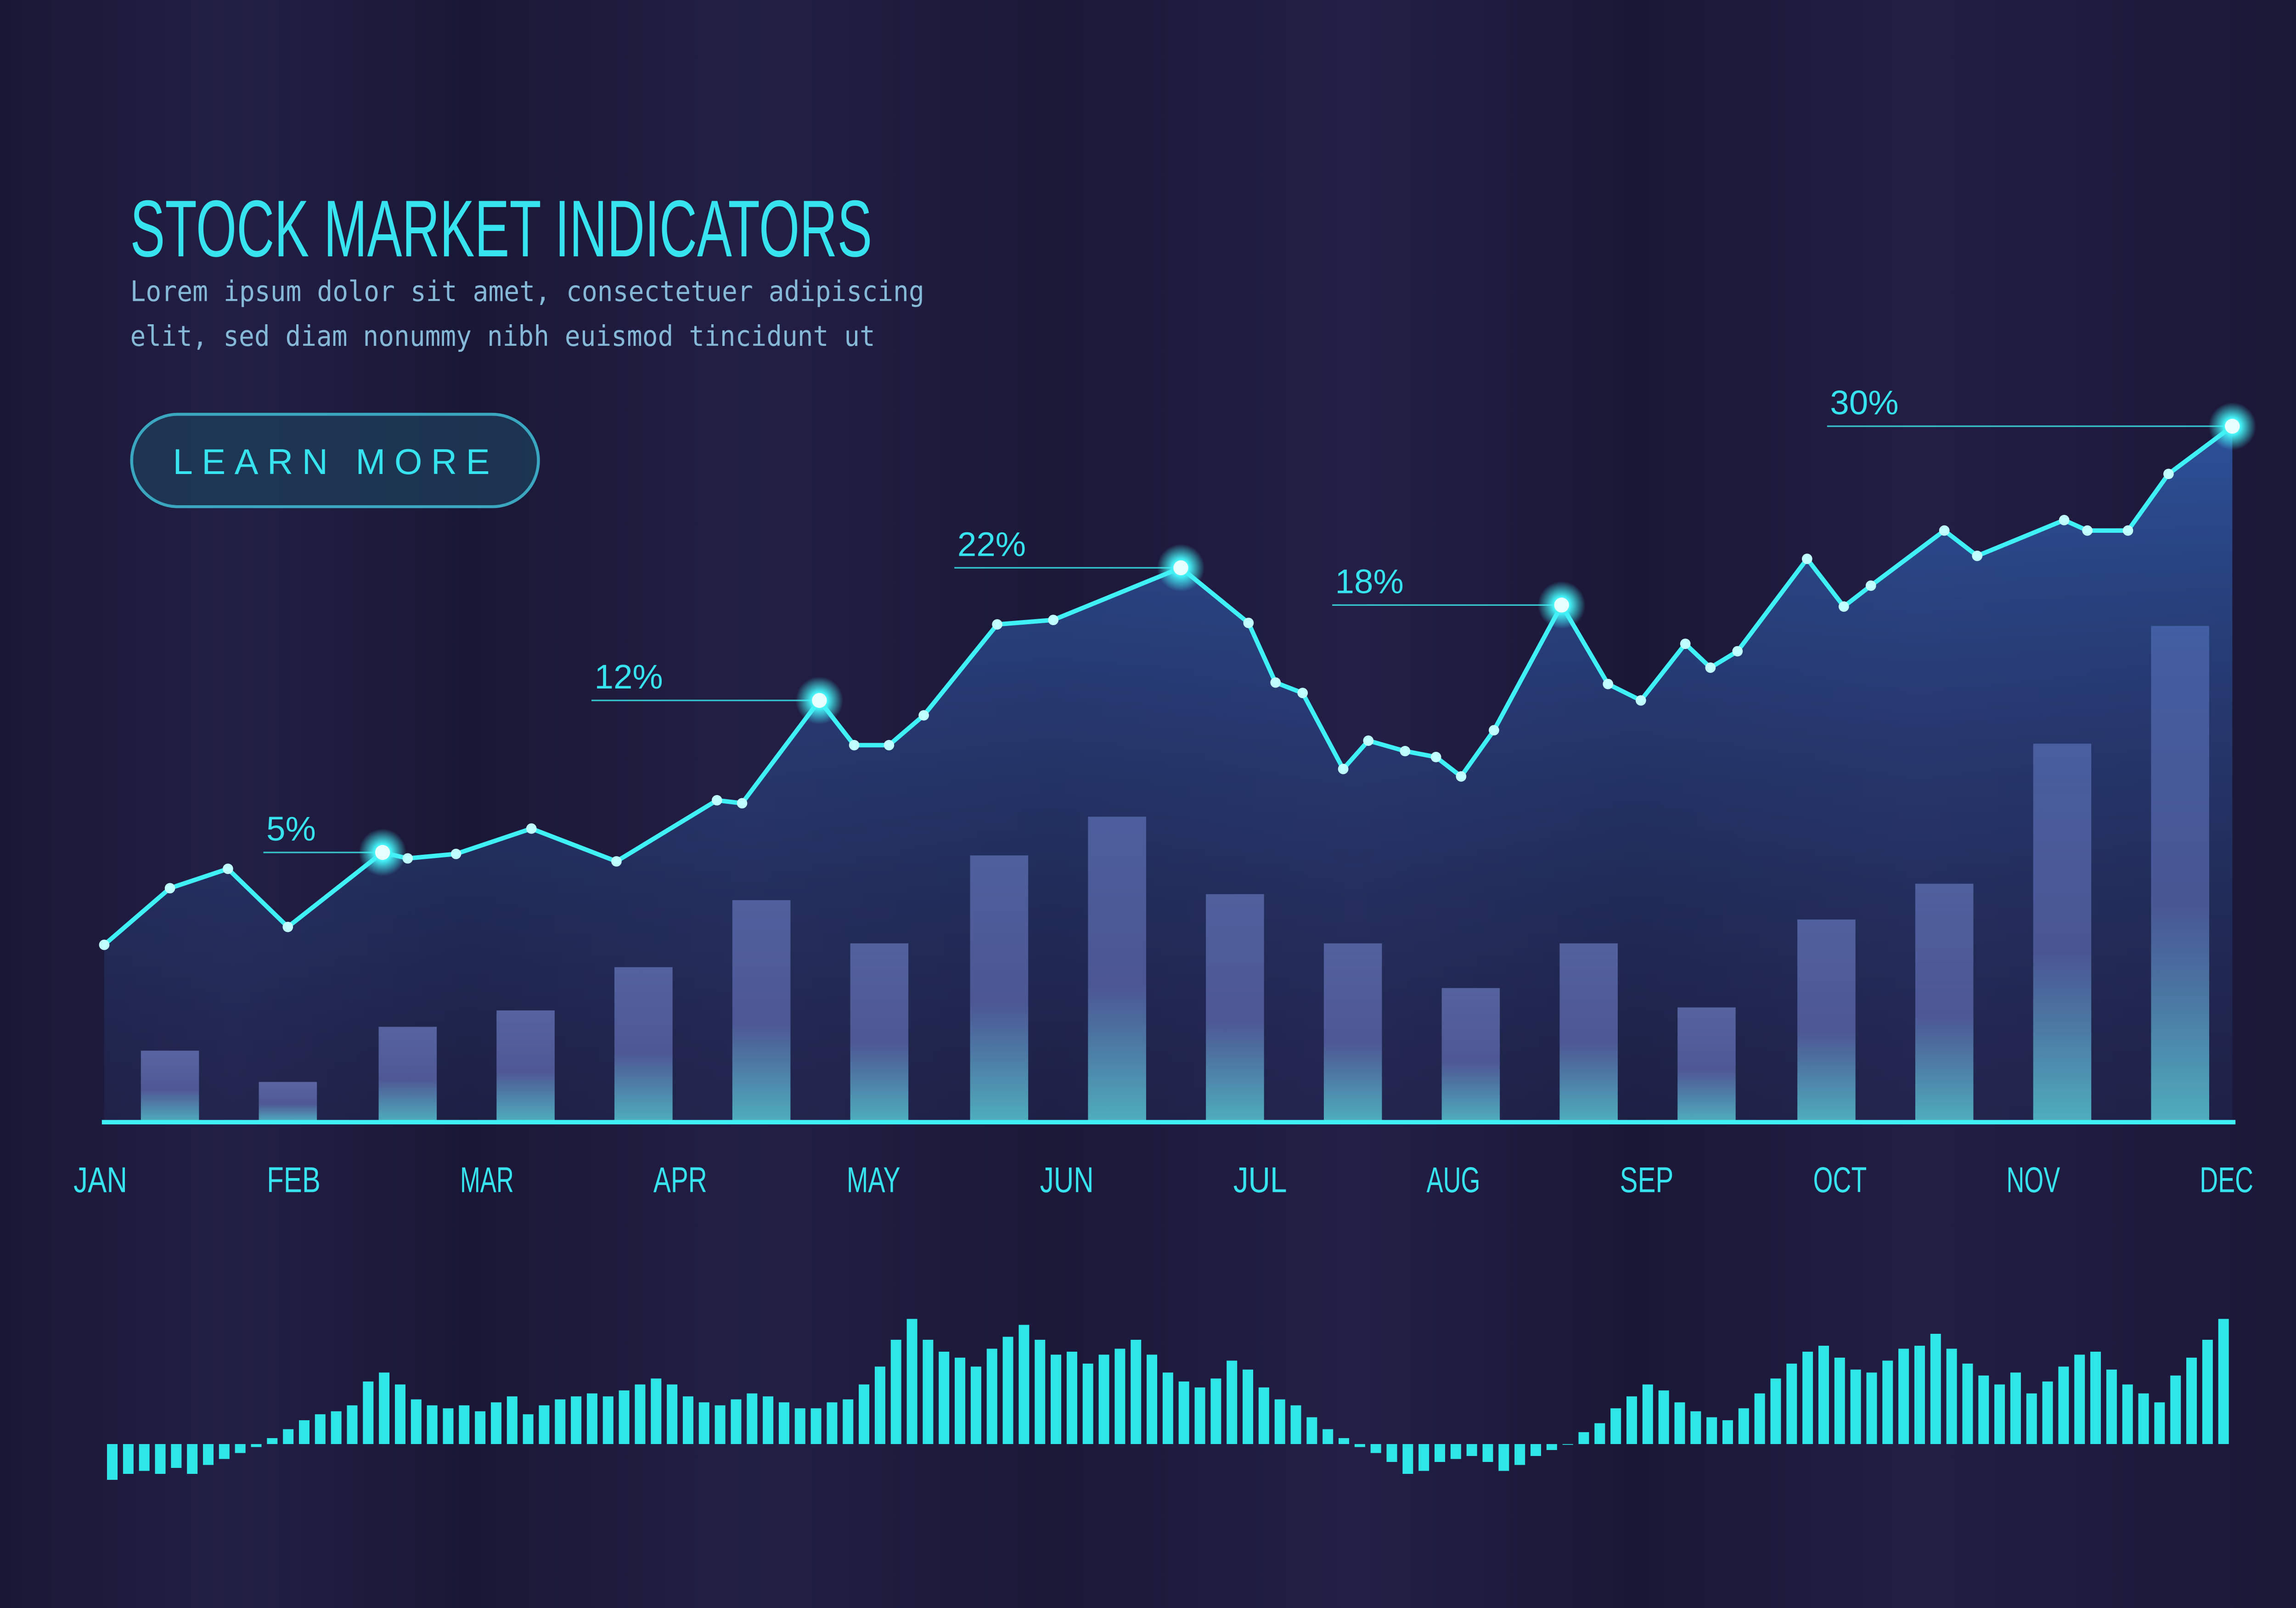 The height and width of the screenshot is (1608, 2296). I want to click on x-tick-label: JAN, so click(100, 1180).